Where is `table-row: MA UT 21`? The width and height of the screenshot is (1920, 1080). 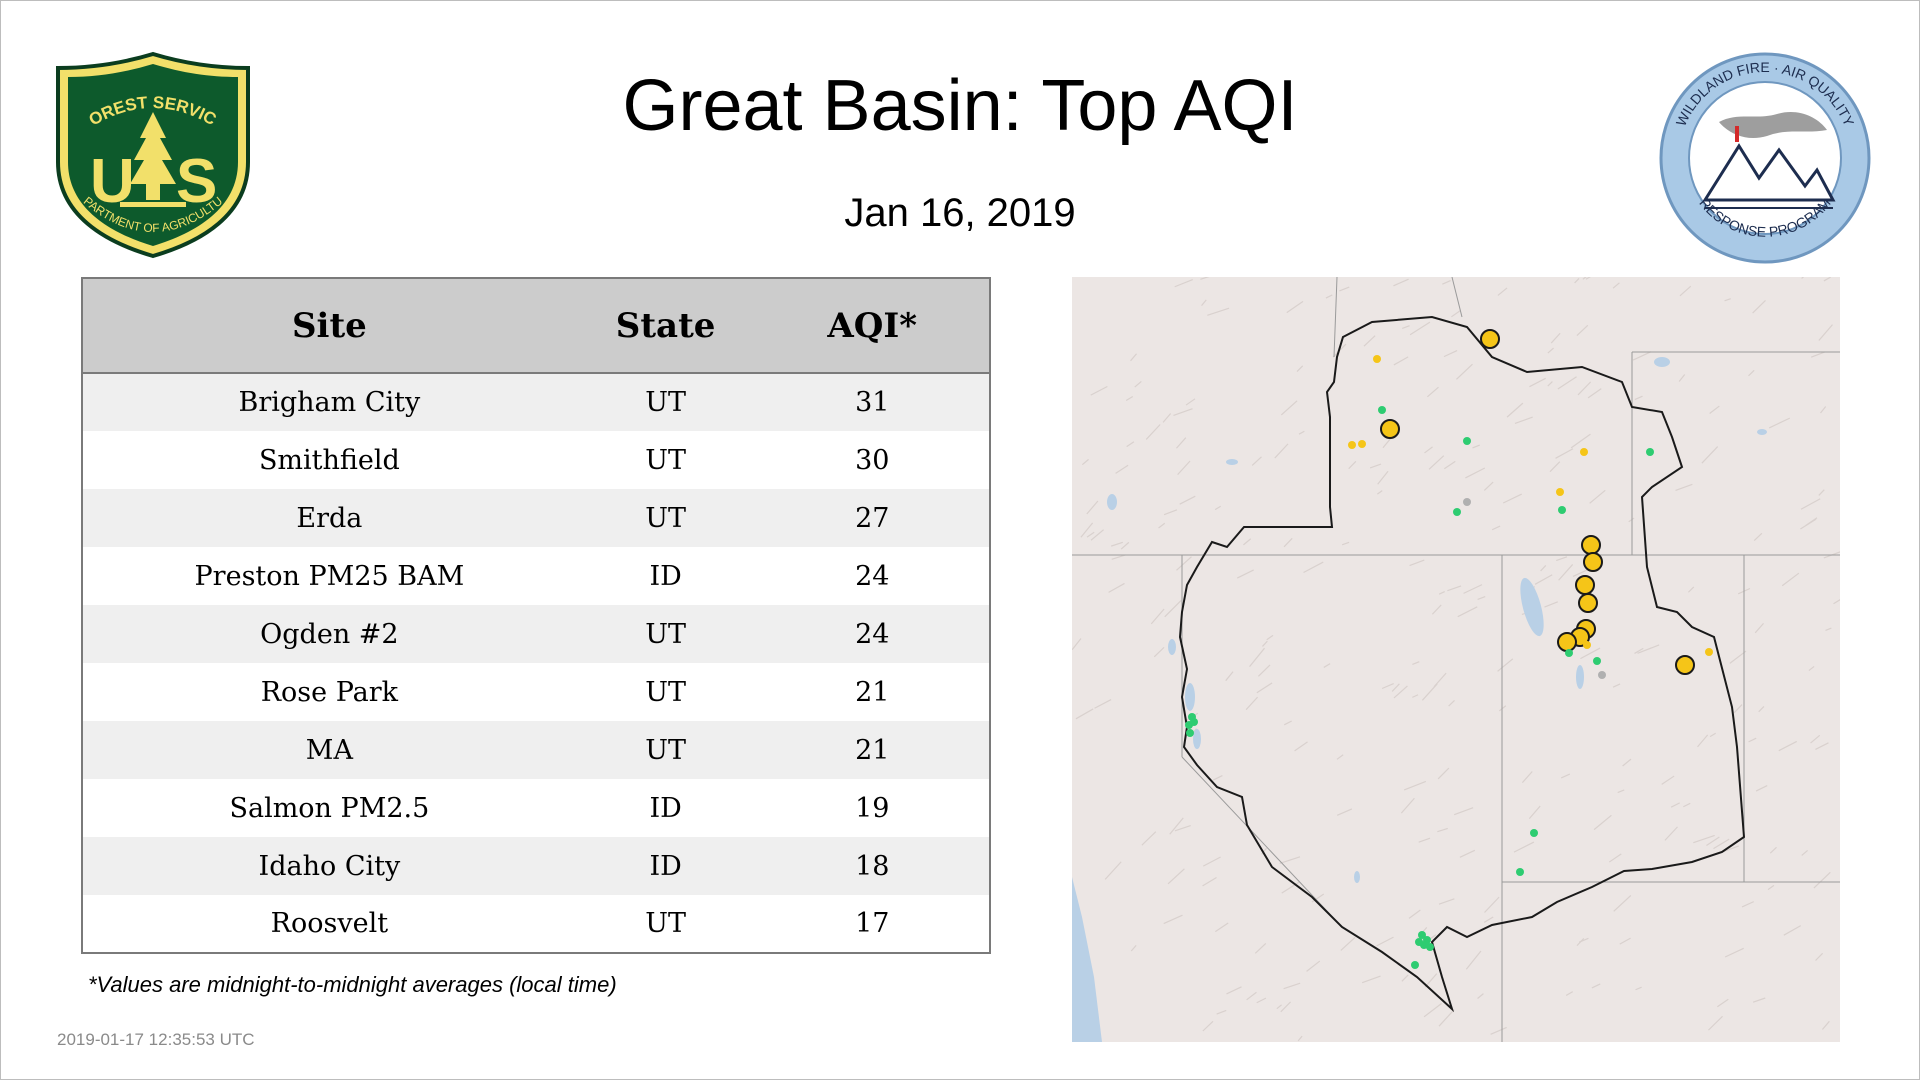 table-row: MA UT 21 is located at coordinates (536, 750).